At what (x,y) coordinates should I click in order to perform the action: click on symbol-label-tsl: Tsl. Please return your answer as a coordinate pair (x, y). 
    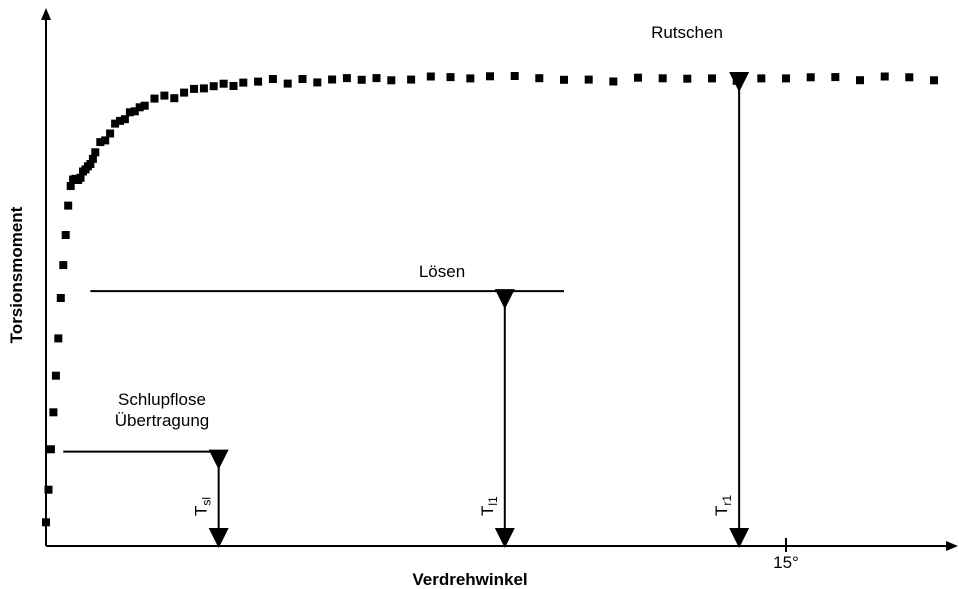
    Looking at the image, I should click on (203, 506).